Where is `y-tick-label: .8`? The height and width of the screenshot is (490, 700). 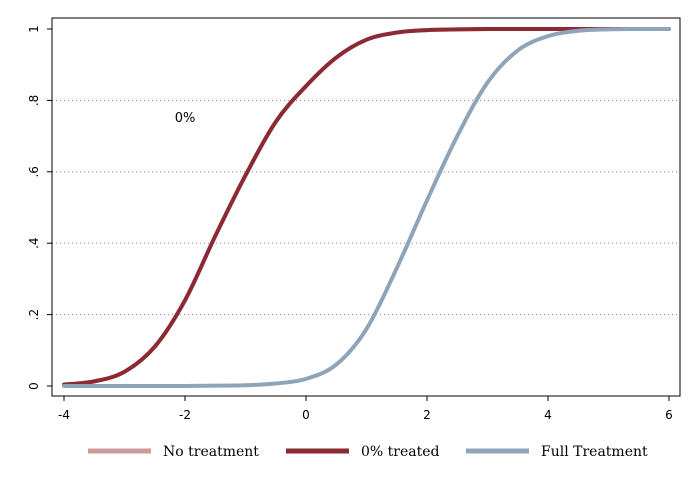
y-tick-label: .8 is located at coordinates (34, 100).